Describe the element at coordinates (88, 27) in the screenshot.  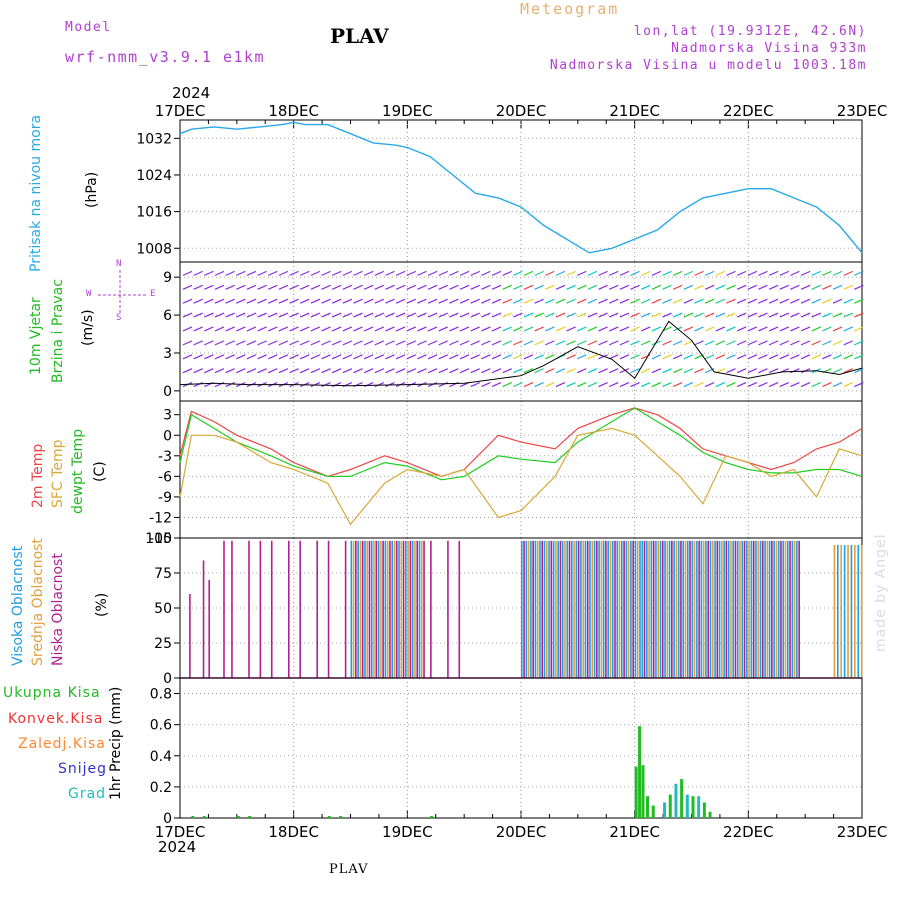
I see `model-label: Model` at that location.